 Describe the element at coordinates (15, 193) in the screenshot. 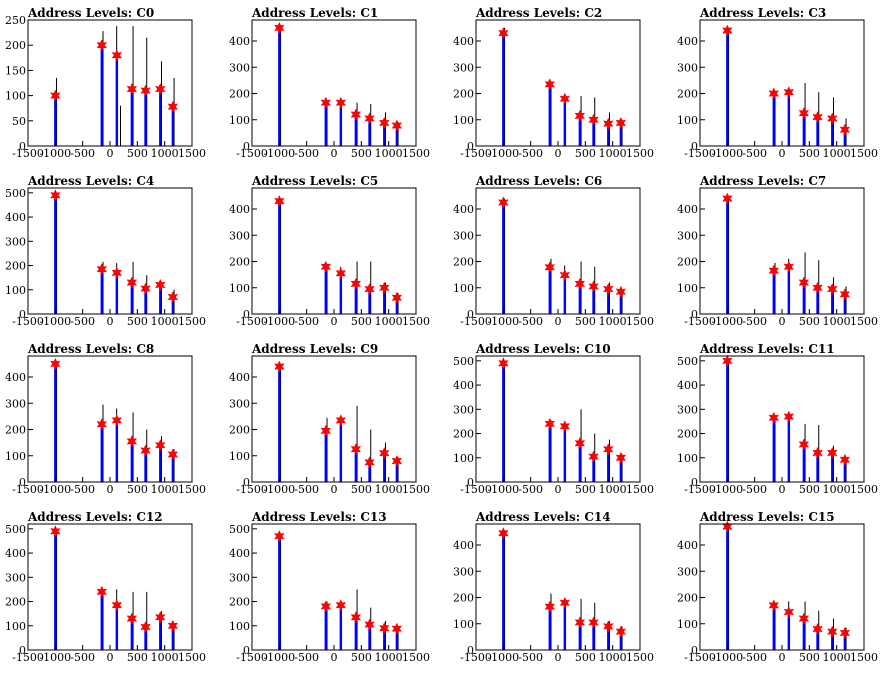

I see `y-tick-label: 500` at that location.